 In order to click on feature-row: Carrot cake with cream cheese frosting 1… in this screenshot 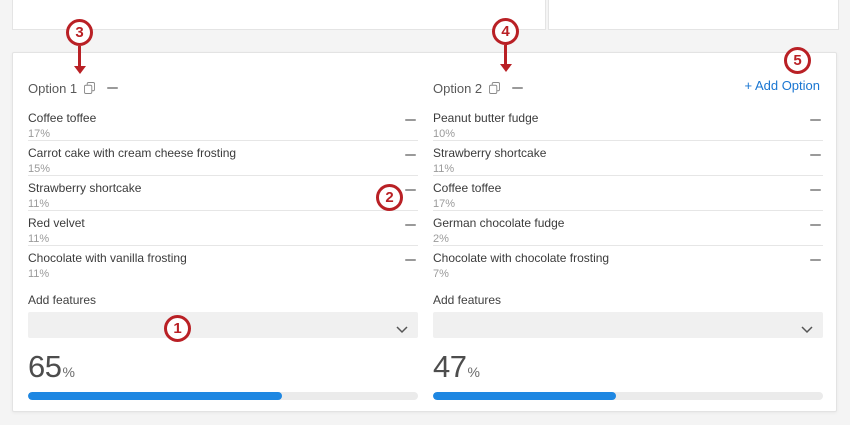, I will do `click(223, 158)`.